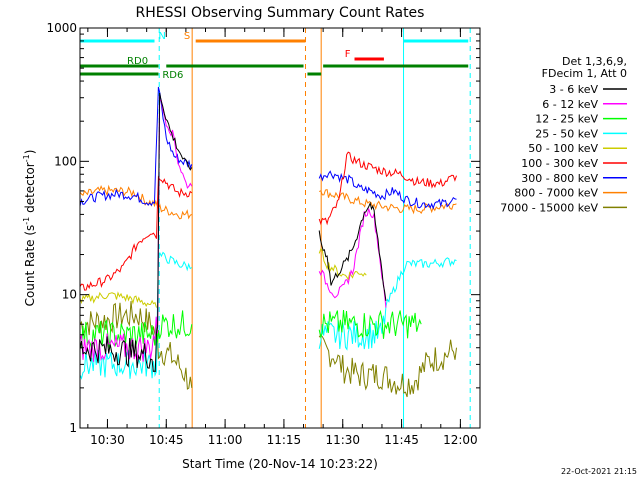  What do you see at coordinates (107, 440) in the screenshot?
I see `x-tick-label: 10:30` at bounding box center [107, 440].